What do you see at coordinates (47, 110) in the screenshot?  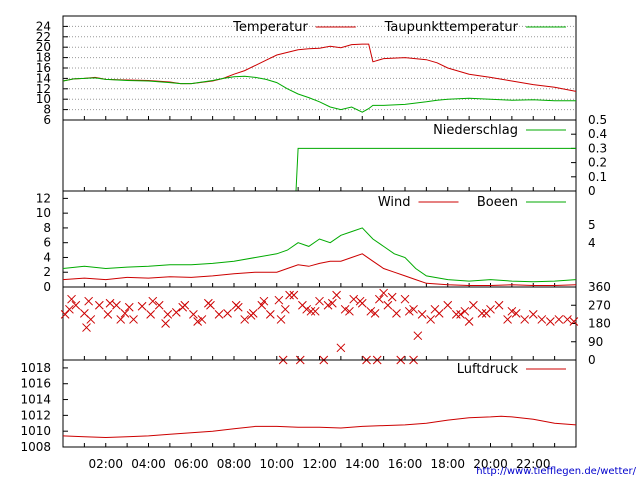 I see `y-tick-label: 8` at bounding box center [47, 110].